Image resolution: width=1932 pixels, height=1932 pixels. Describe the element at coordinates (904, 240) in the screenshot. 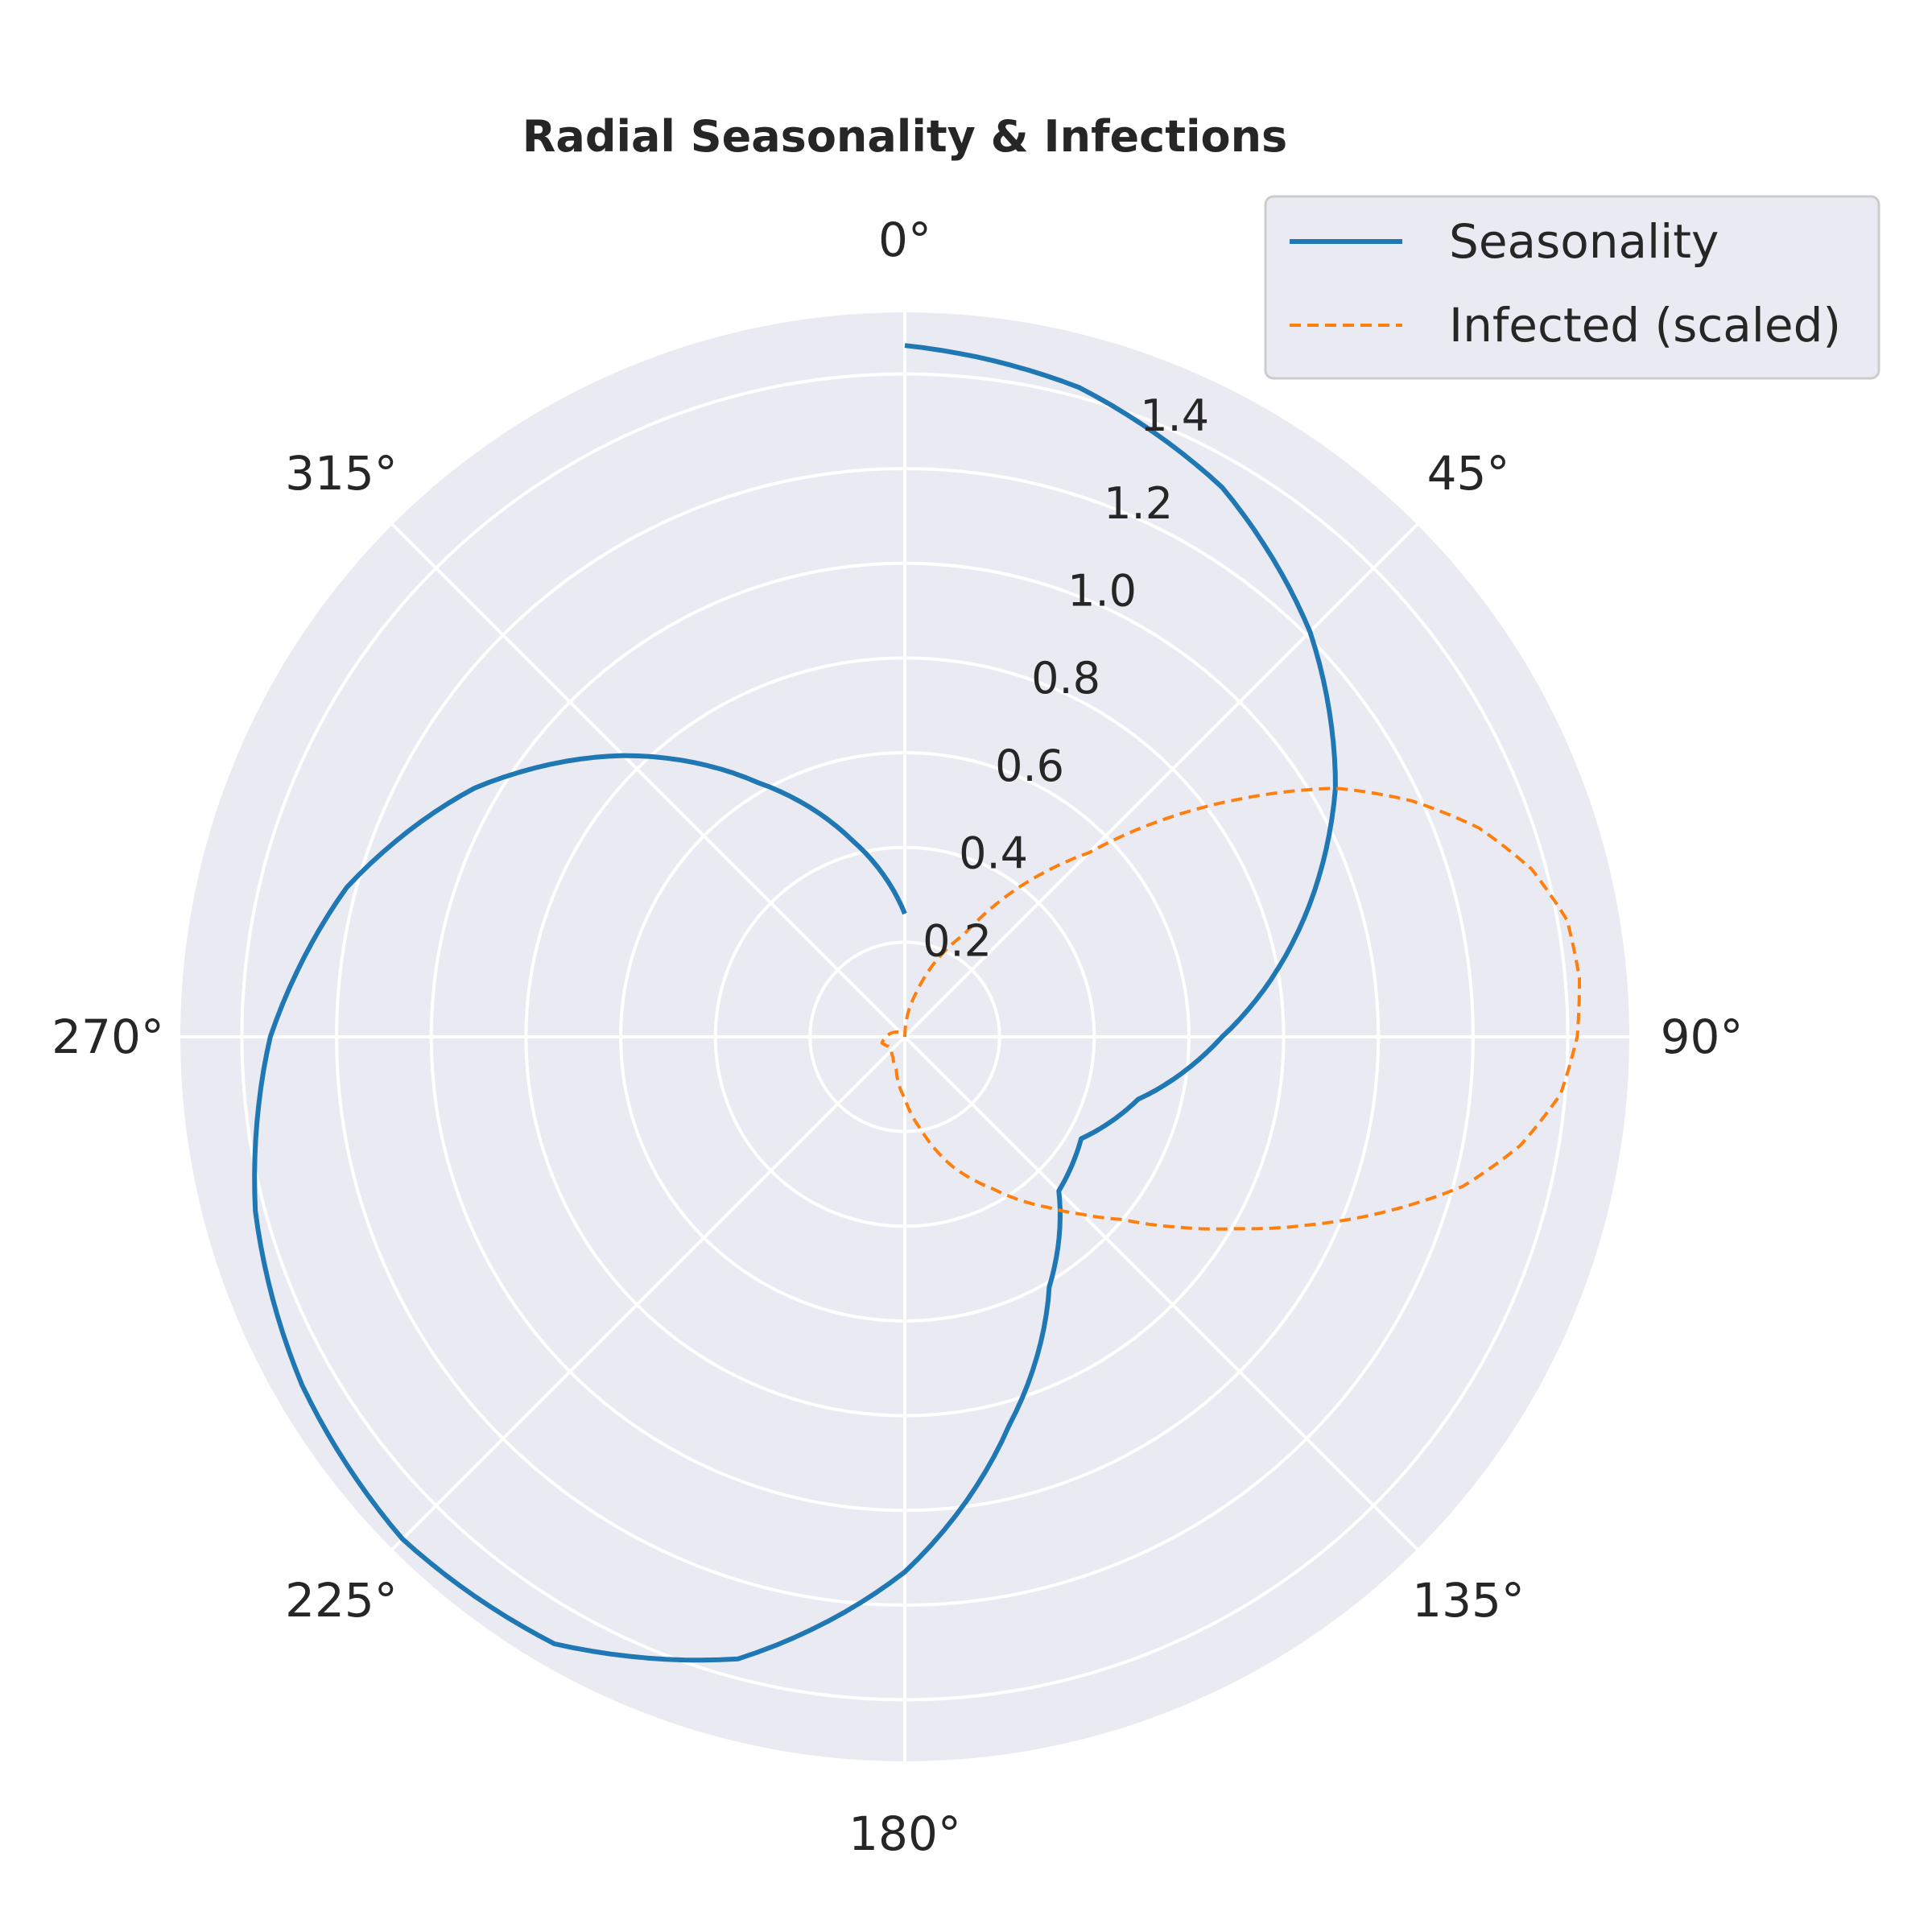

I see `angle-tick-label-0: 0°` at that location.